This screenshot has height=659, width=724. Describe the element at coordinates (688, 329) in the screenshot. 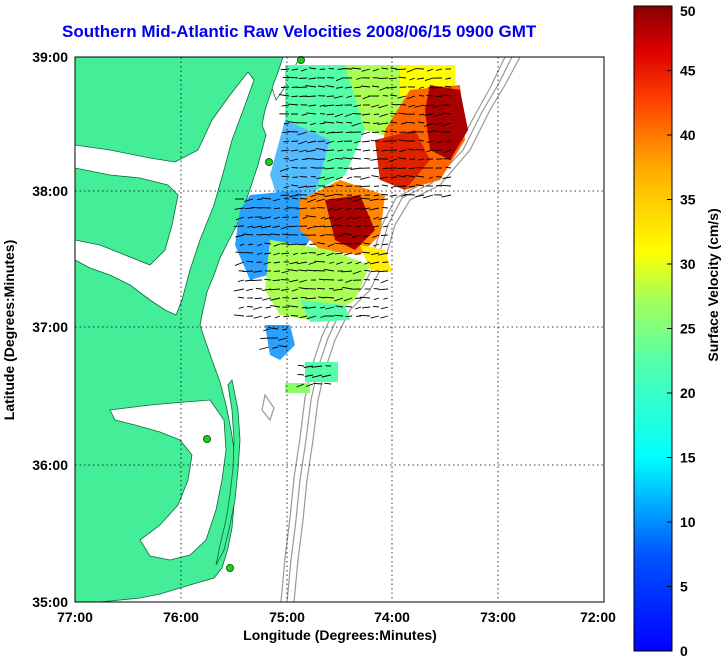

I see `colorbar-tick-label: 25` at that location.